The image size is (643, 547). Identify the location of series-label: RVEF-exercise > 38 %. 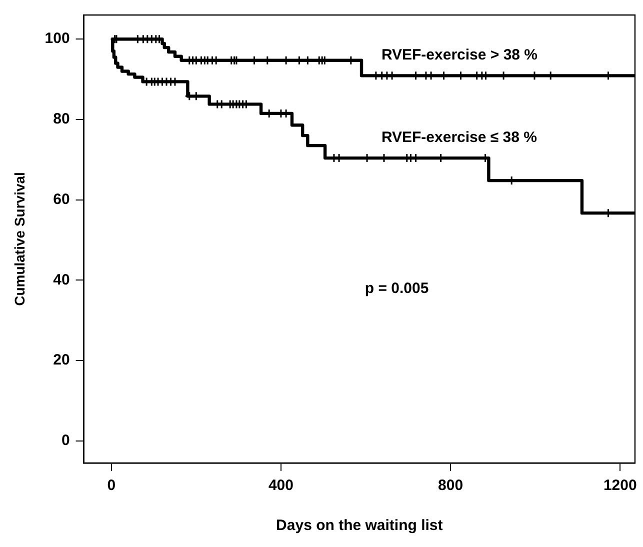
(459, 55).